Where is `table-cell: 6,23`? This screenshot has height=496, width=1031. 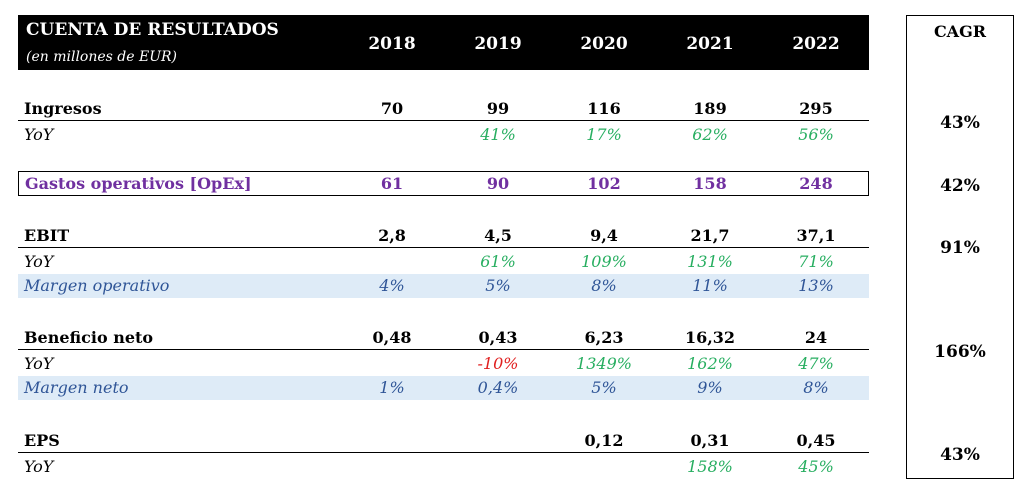
table-cell: 6,23 is located at coordinates (604, 337).